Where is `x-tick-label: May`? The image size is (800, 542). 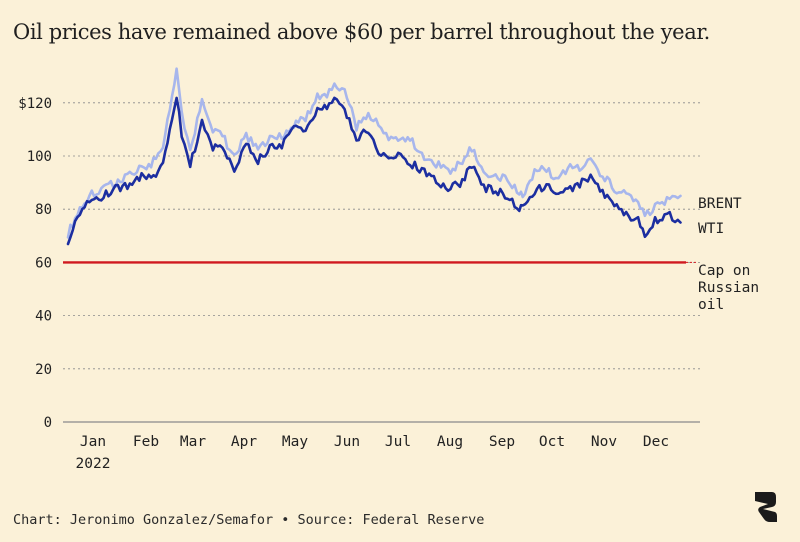 x-tick-label: May is located at coordinates (295, 442).